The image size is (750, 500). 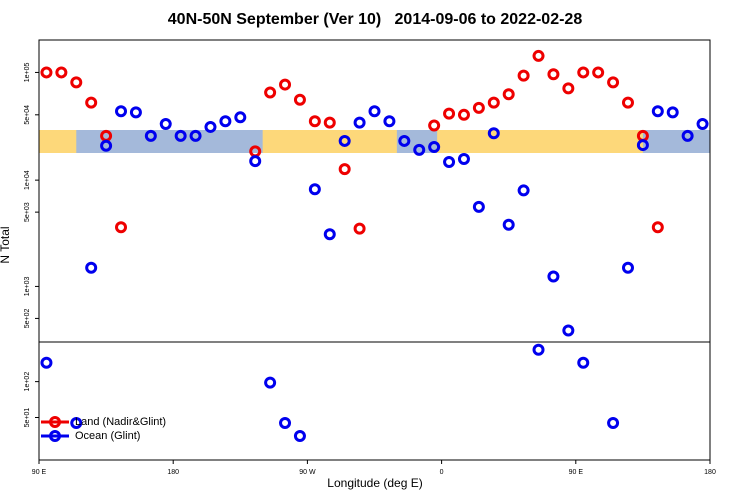 I want to click on y-tick-label: 1e+04, so click(x=27, y=180).